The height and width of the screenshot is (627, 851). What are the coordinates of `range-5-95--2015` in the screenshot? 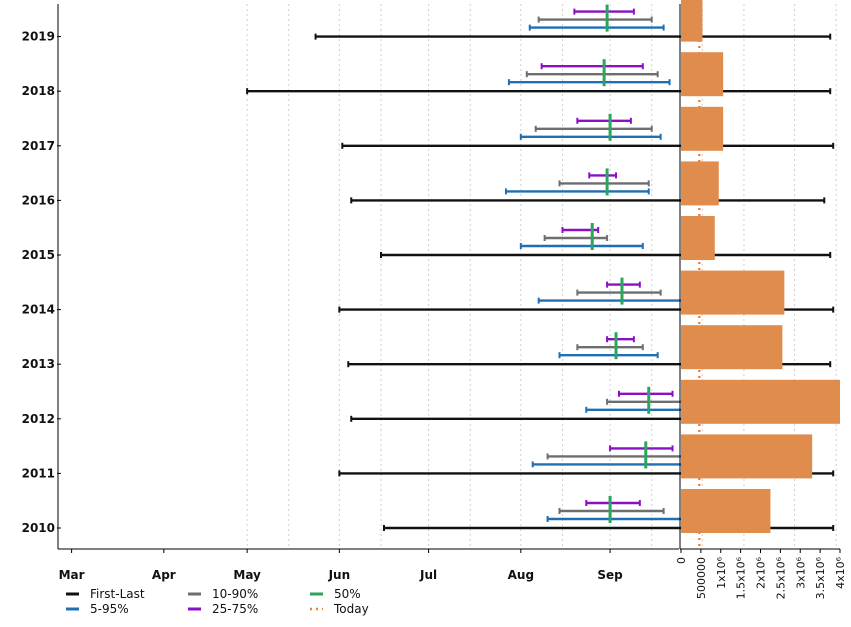 It's located at (581, 246).